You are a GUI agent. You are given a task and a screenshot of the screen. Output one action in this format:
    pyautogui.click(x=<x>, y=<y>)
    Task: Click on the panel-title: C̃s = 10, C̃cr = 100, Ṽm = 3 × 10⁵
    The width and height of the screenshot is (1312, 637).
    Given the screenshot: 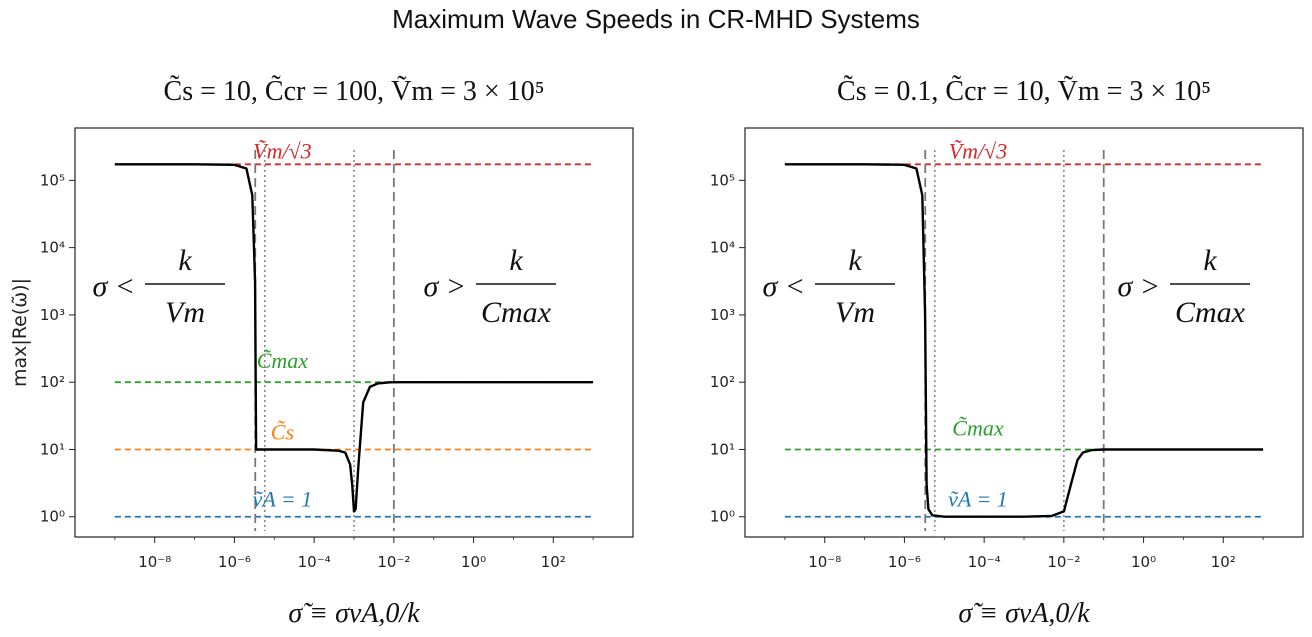 What is the action you would take?
    pyautogui.click(x=354, y=91)
    